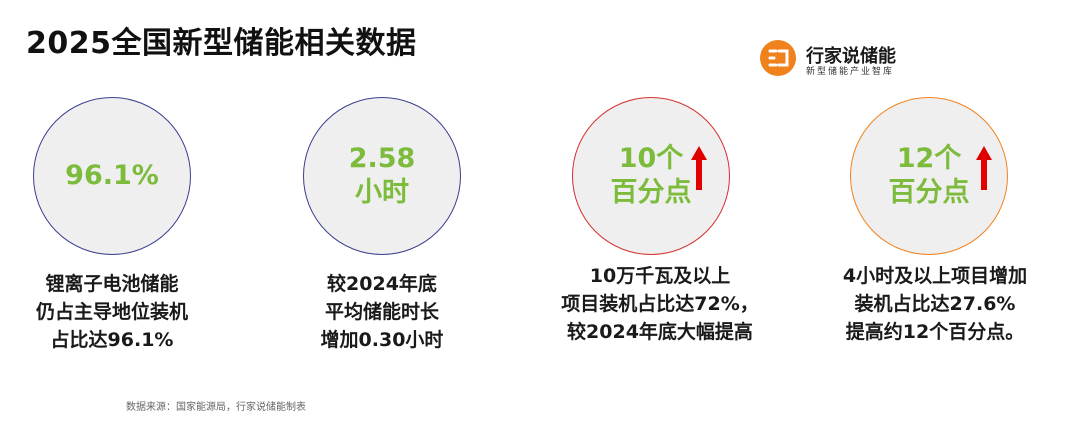 Image resolution: width=1080 pixels, height=442 pixels. Describe the element at coordinates (112, 340) in the screenshot. I see `stat-desc-line: 占比达96.1%` at that location.